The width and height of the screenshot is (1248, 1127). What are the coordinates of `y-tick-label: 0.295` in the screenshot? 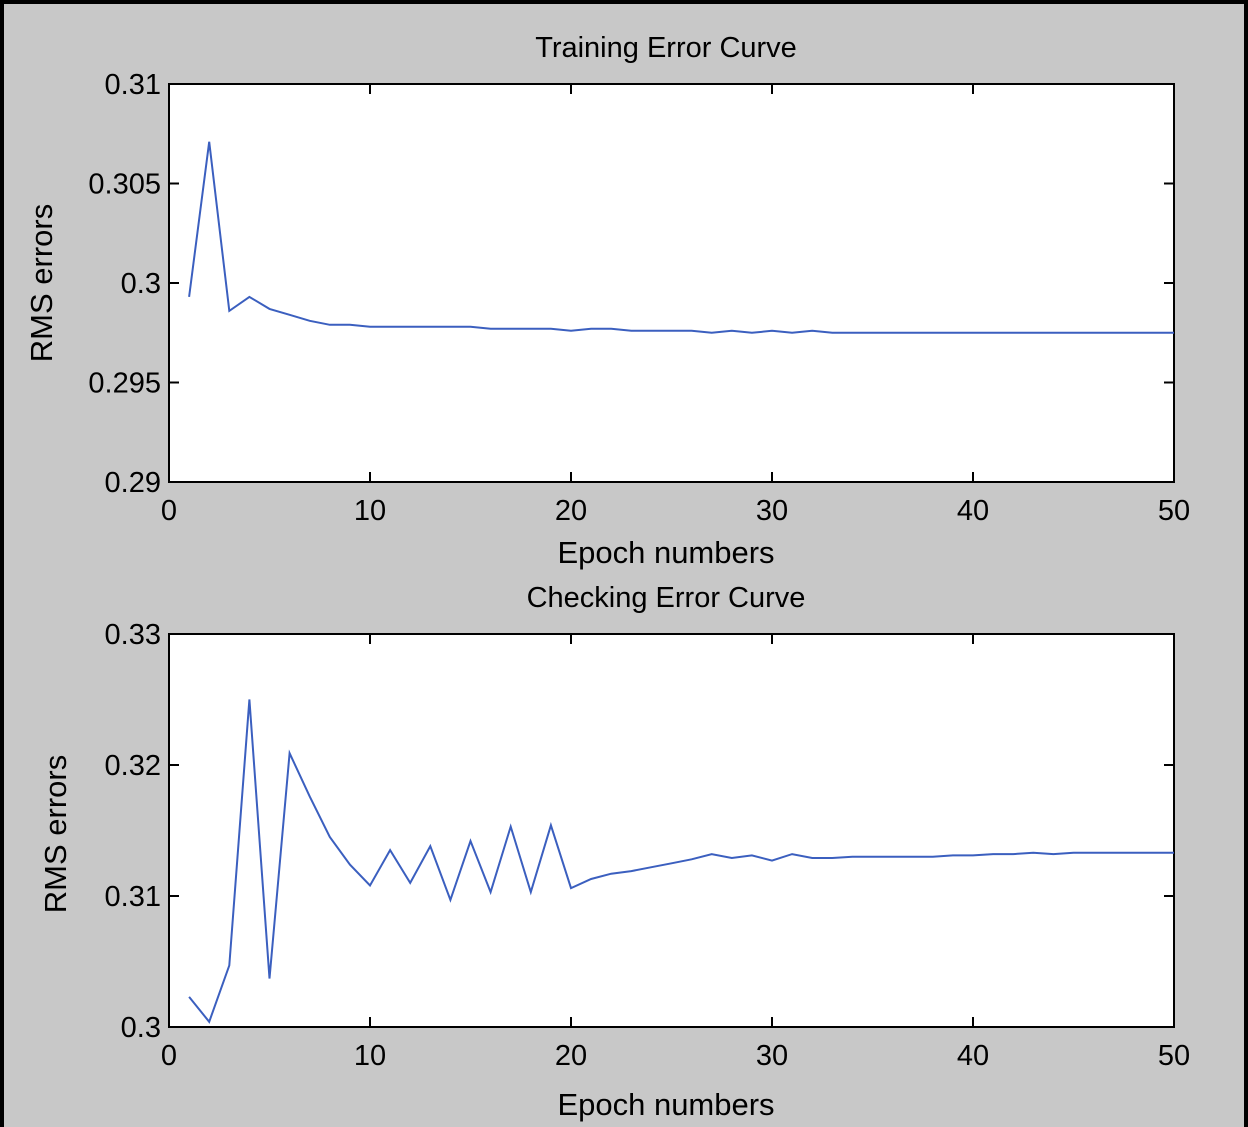 It's located at (124, 384).